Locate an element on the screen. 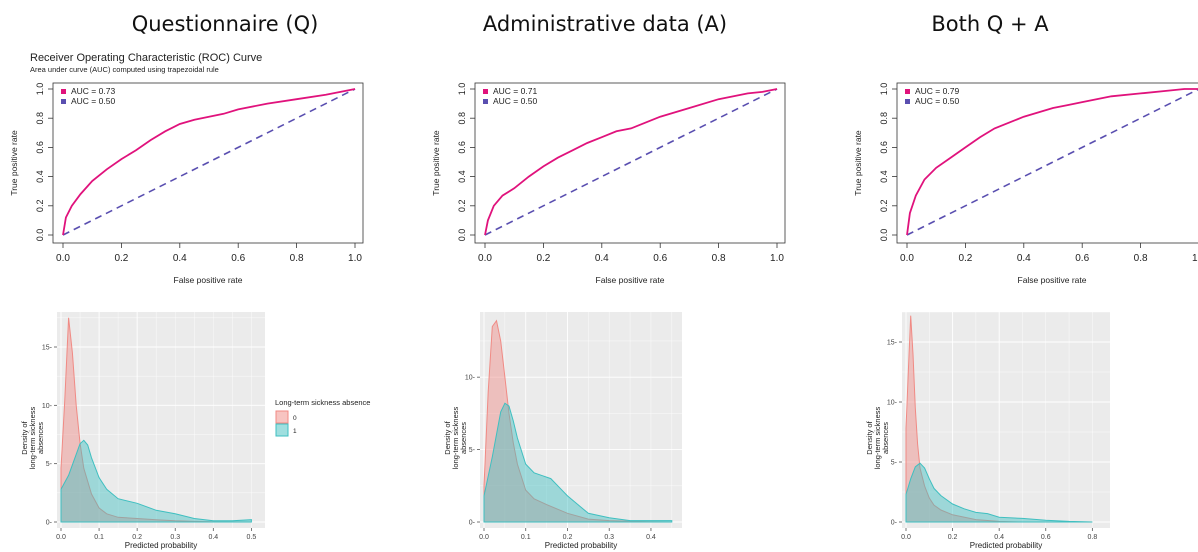 The height and width of the screenshot is (552, 1198). column-title-both: Both Q + A is located at coordinates (990, 24).